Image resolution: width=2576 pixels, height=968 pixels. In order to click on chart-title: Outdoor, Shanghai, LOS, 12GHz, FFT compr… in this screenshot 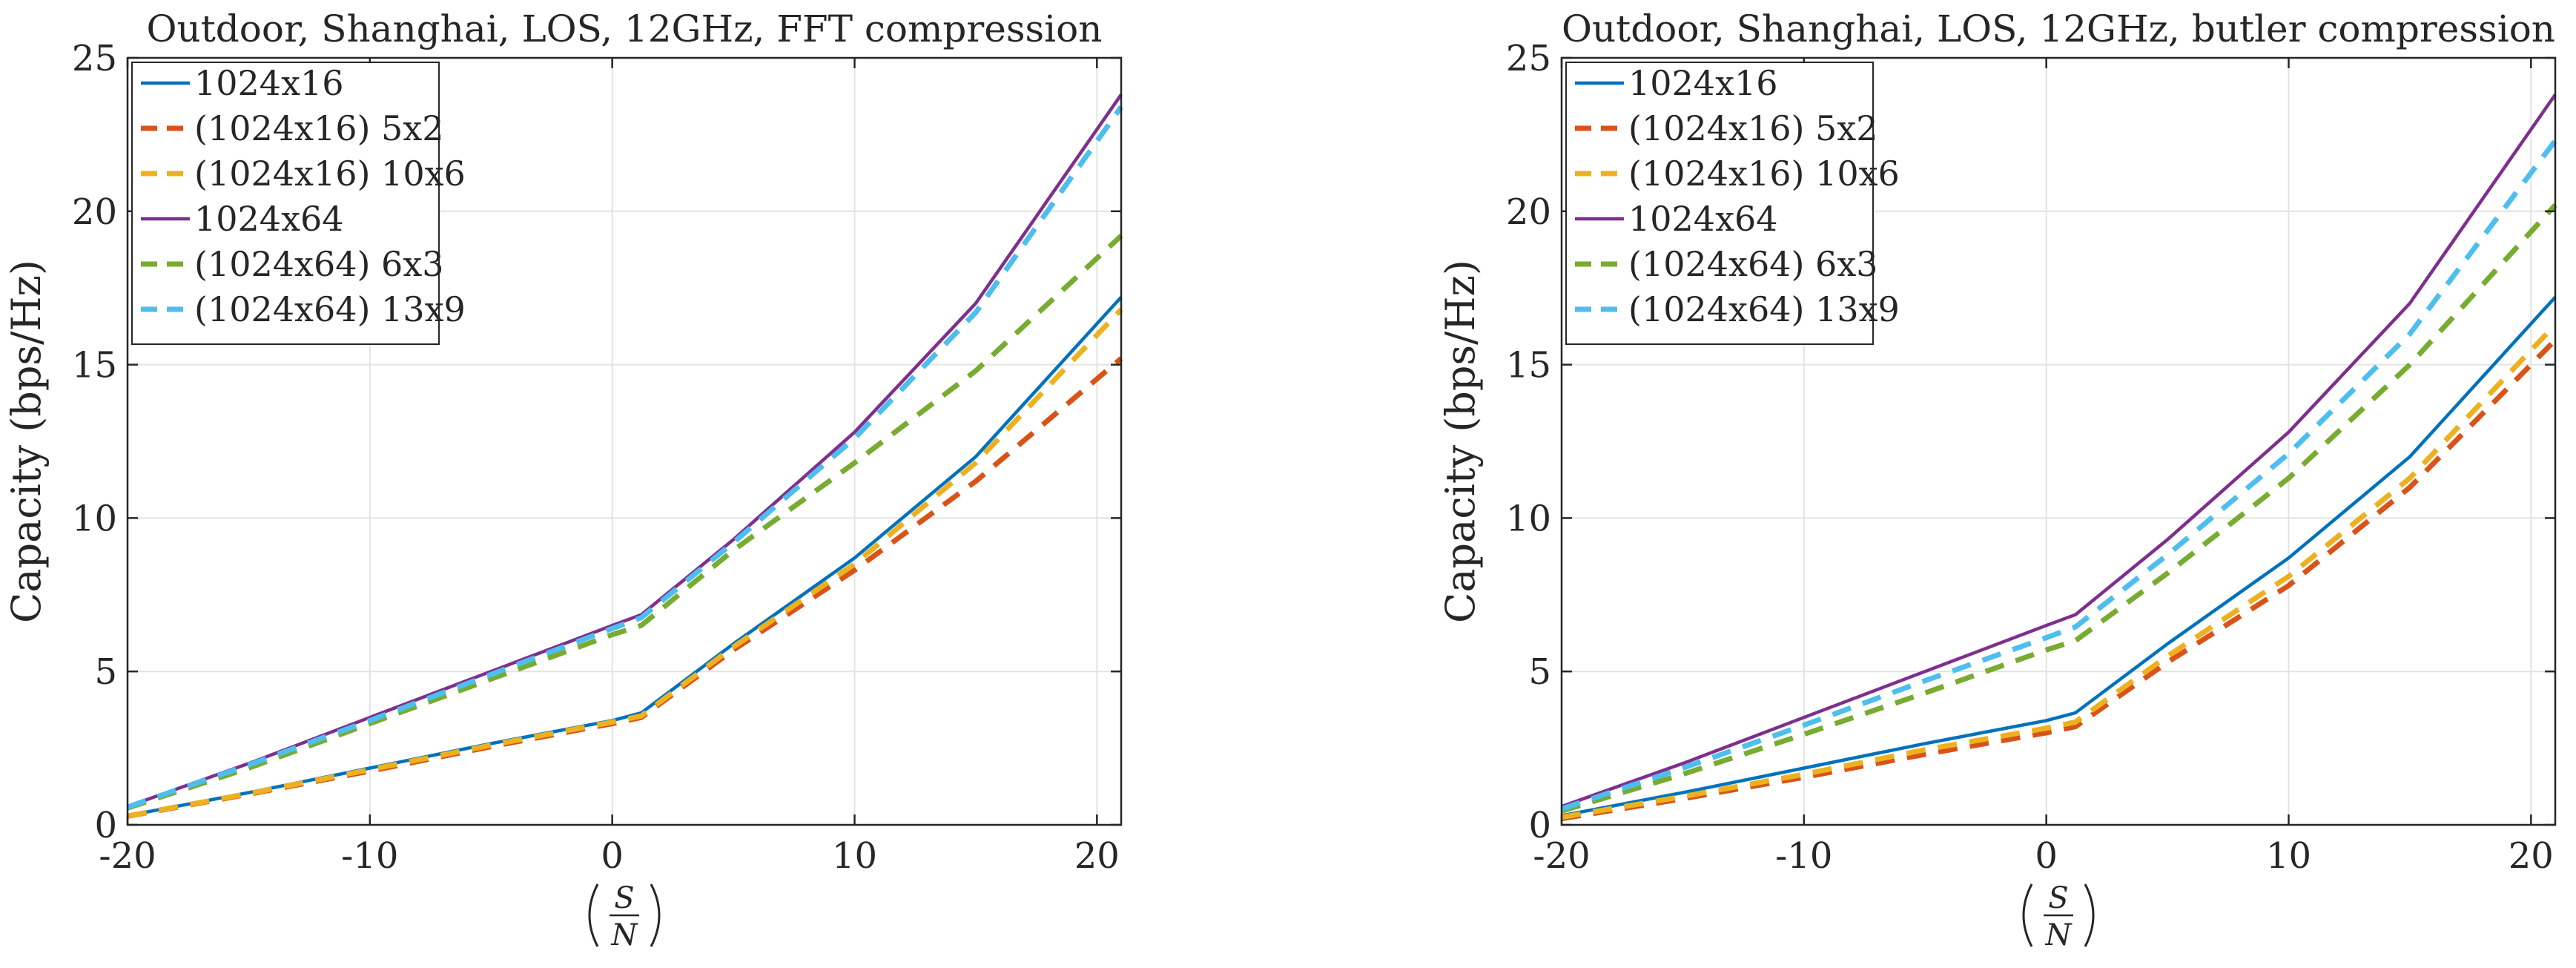, I will do `click(625, 28)`.